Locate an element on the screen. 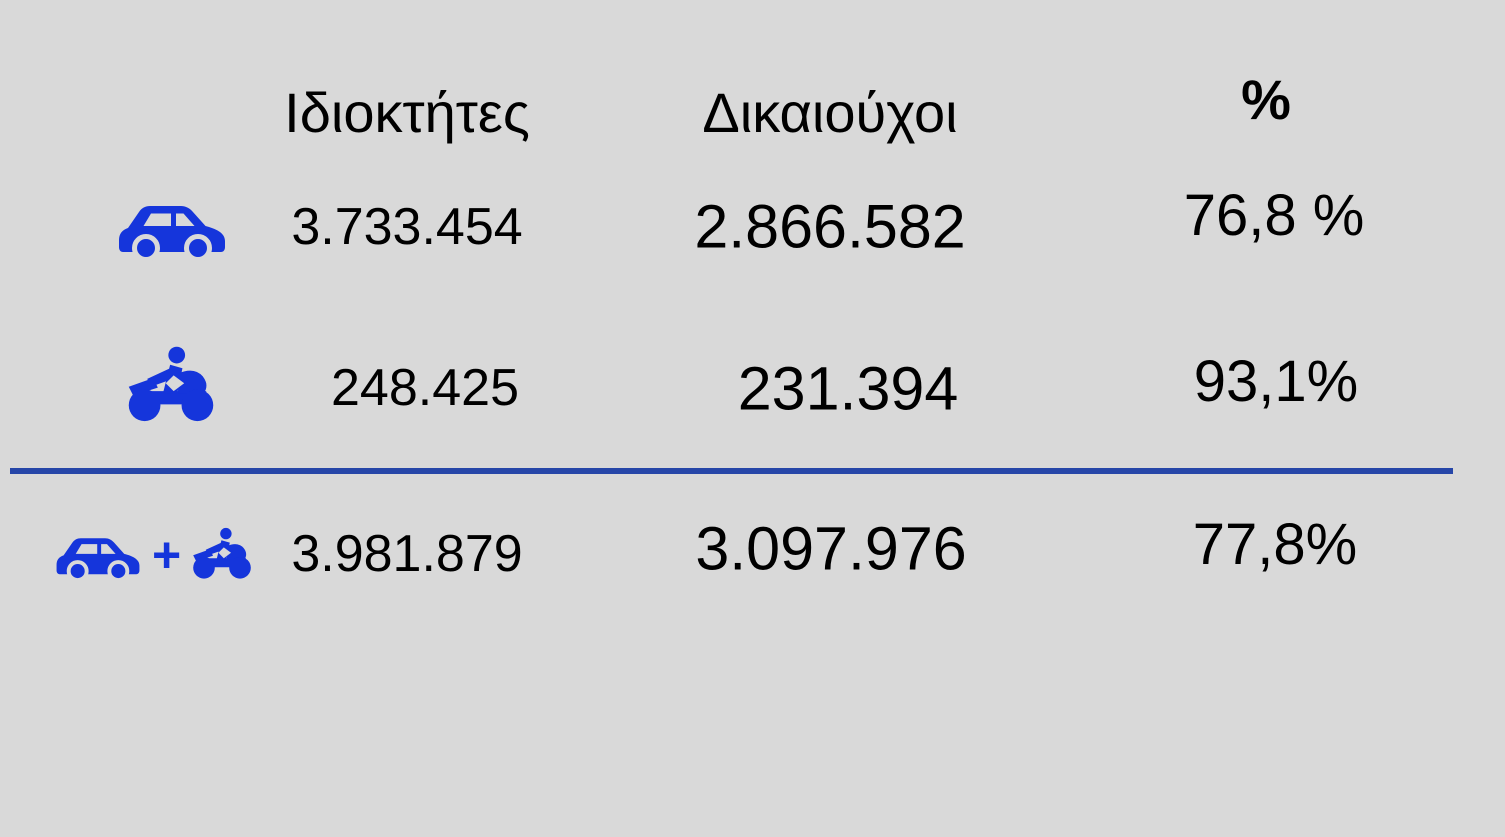  column-header-percent: % is located at coordinates (1266, 99).